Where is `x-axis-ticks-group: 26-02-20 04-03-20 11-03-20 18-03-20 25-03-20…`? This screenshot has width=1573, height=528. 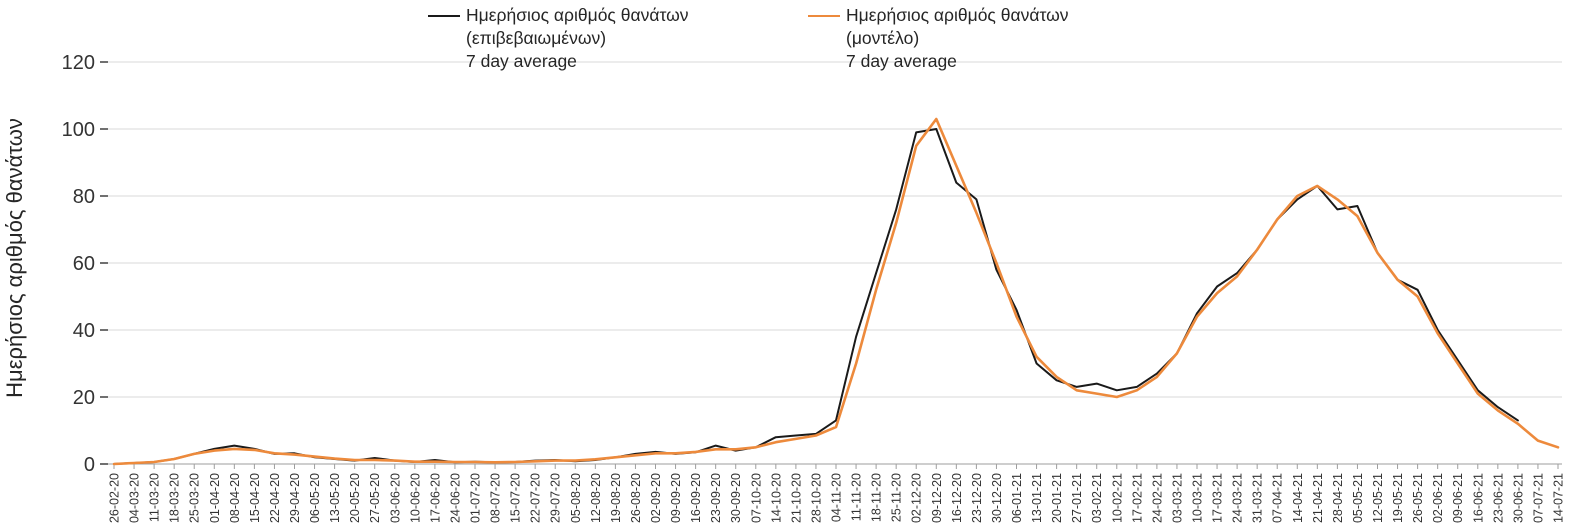 x-axis-ticks-group: 26-02-20 04-03-20 11-03-20 18-03-20 25-03-20… is located at coordinates (837, 493).